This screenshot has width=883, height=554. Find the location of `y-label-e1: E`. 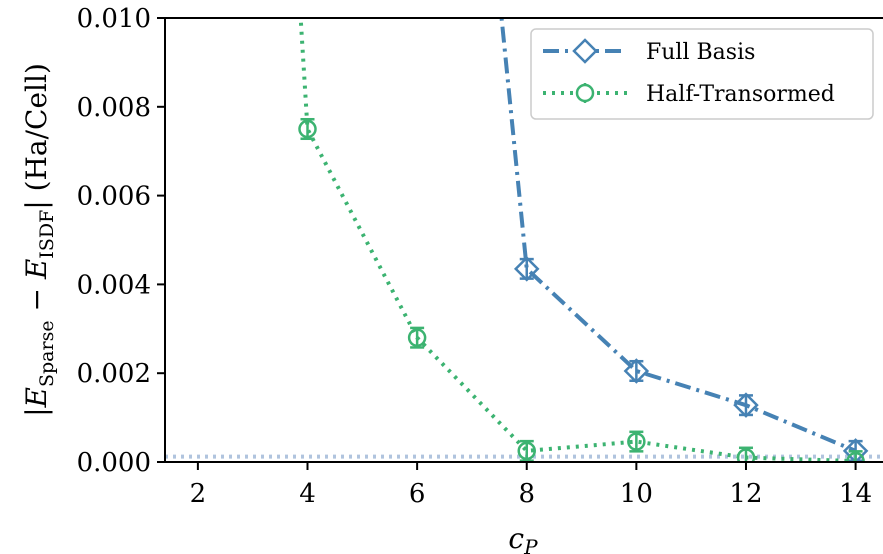

y-label-e1: E is located at coordinates (36, 397).